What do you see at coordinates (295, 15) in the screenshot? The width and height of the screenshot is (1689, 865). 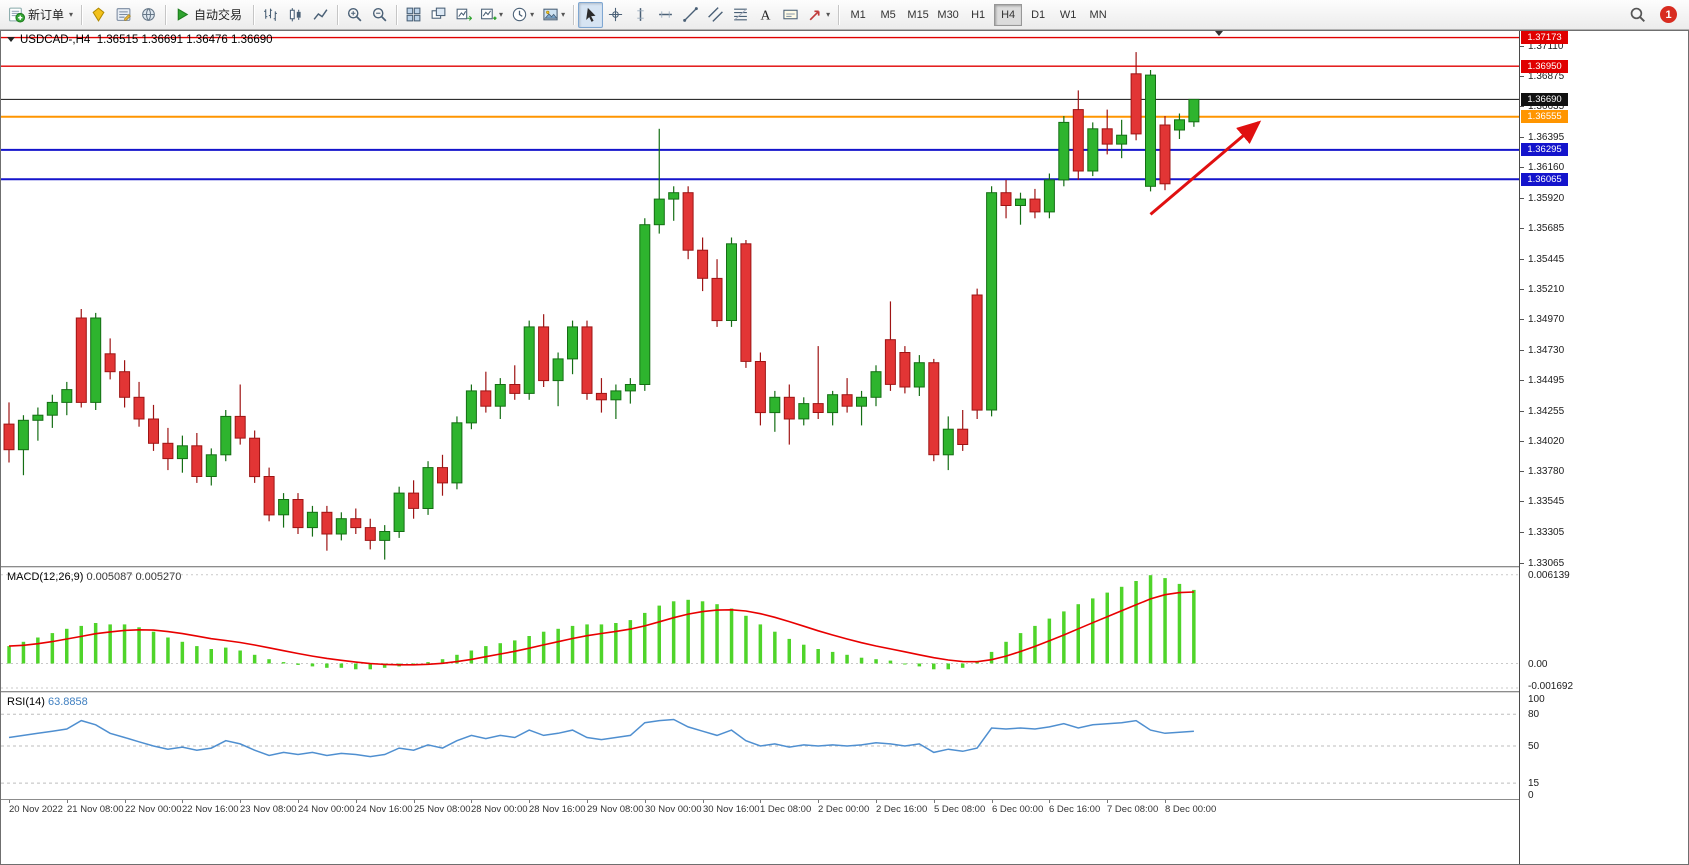 I see `candlestick-chart-icon` at bounding box center [295, 15].